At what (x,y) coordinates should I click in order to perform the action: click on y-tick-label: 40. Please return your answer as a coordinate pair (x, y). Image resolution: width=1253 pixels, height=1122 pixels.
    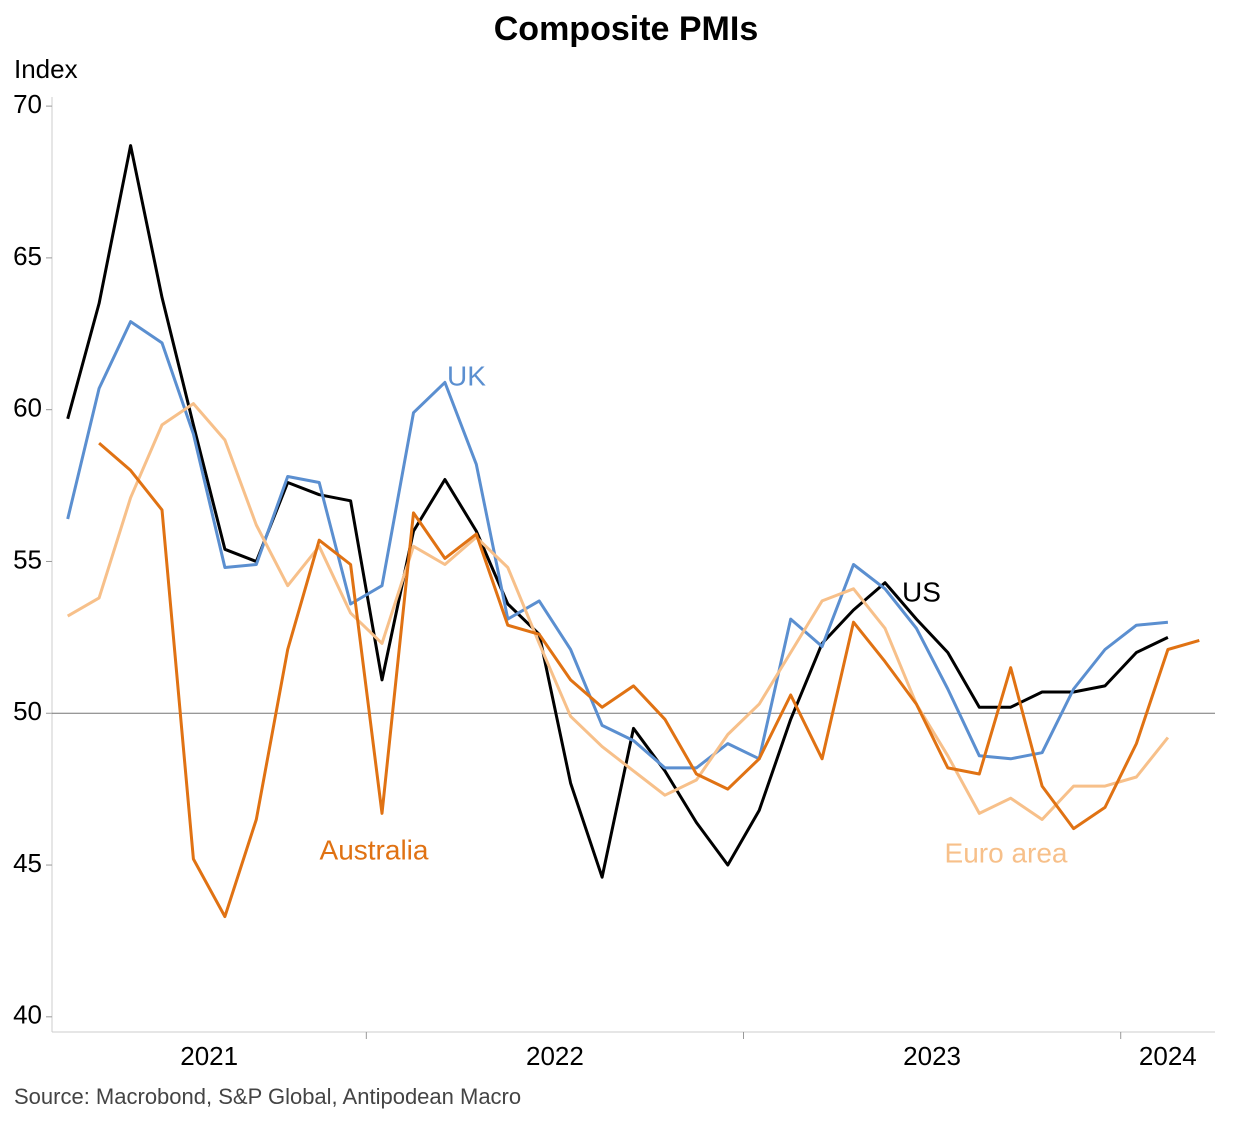
    Looking at the image, I should click on (27, 1015).